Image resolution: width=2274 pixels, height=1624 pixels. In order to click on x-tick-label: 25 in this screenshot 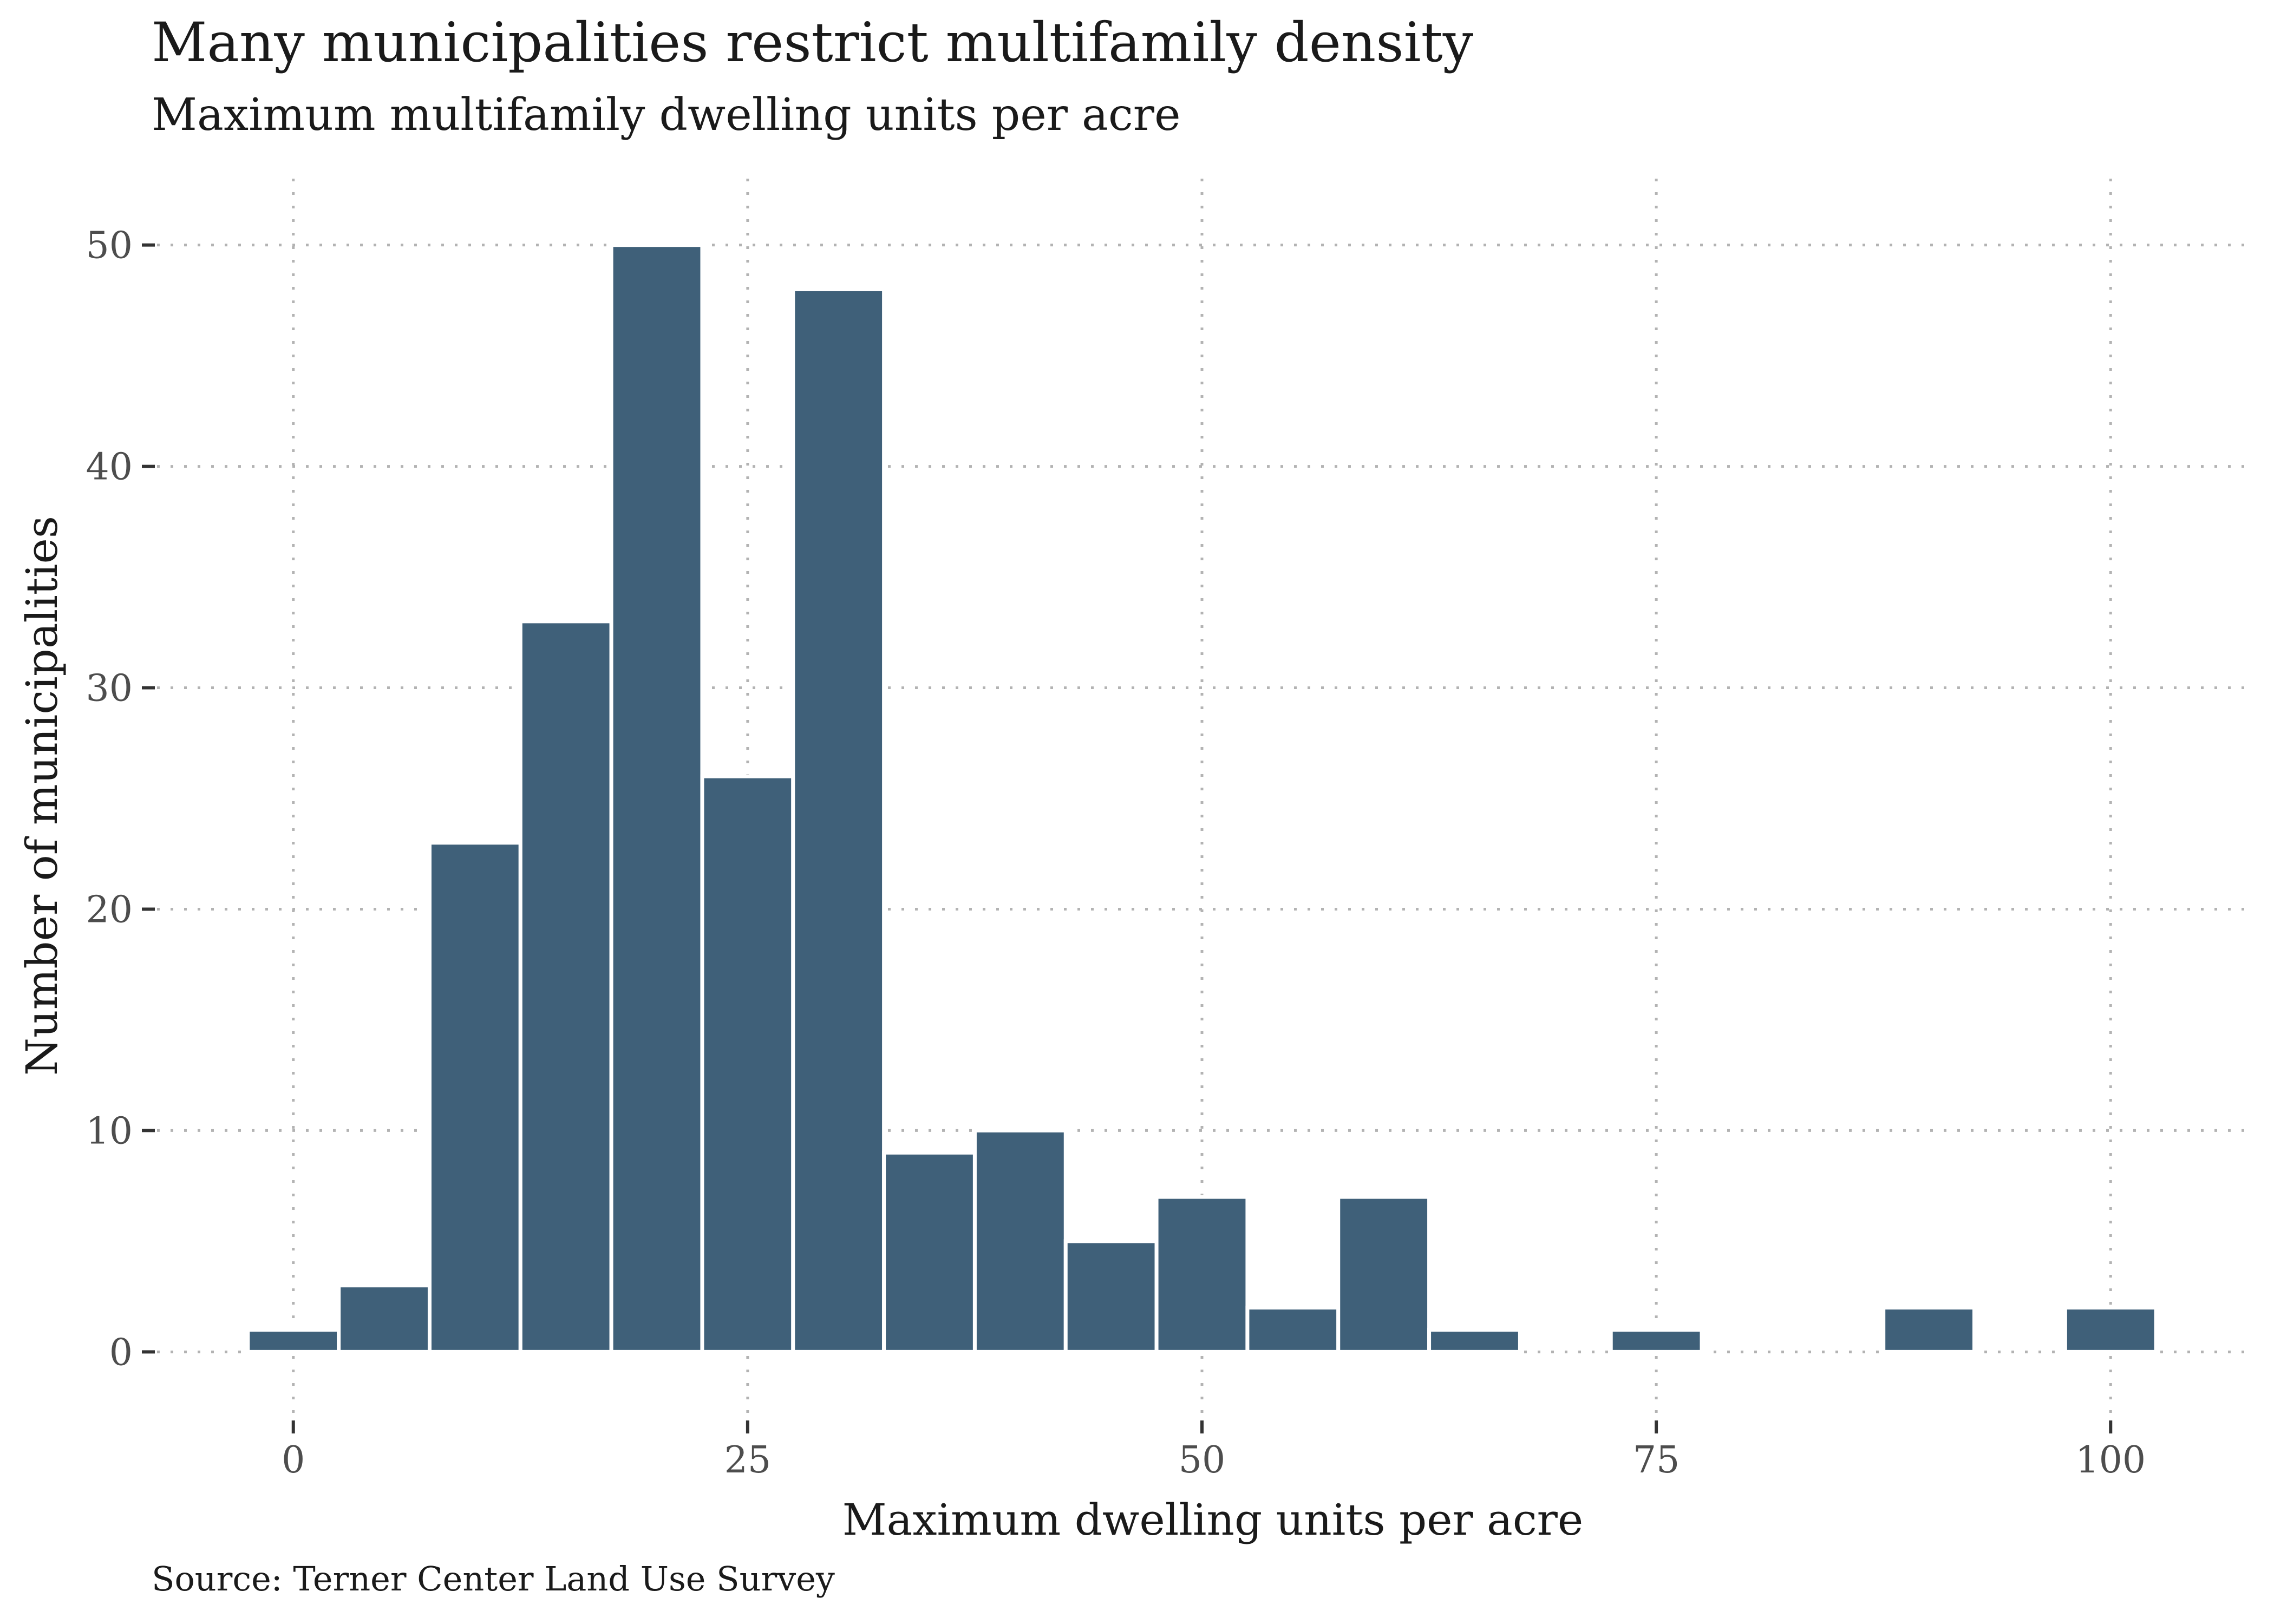, I will do `click(748, 1460)`.